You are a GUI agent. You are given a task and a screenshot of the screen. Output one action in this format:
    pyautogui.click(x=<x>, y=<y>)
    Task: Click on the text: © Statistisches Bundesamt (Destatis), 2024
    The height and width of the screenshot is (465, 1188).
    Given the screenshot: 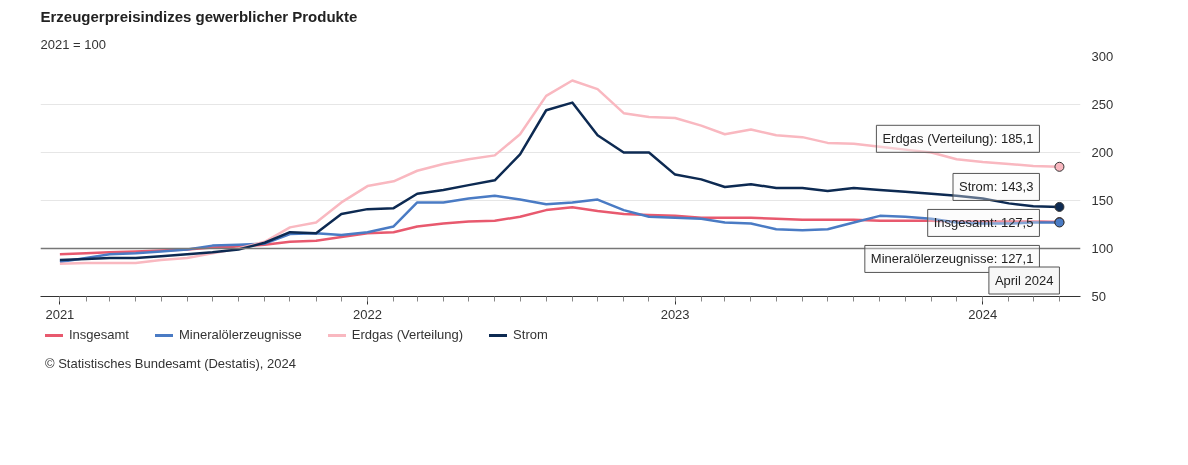 What is the action you would take?
    pyautogui.click(x=170, y=363)
    